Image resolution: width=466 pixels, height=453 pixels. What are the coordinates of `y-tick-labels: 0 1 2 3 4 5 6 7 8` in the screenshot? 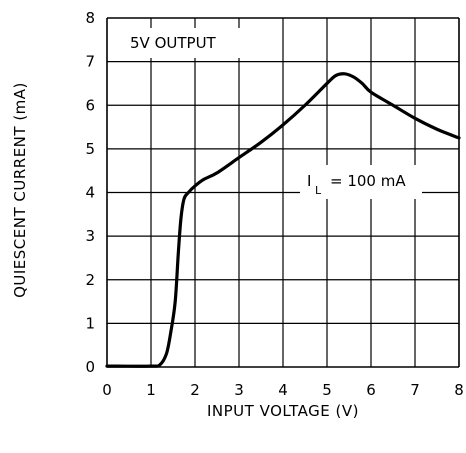 It's located at (90, 192).